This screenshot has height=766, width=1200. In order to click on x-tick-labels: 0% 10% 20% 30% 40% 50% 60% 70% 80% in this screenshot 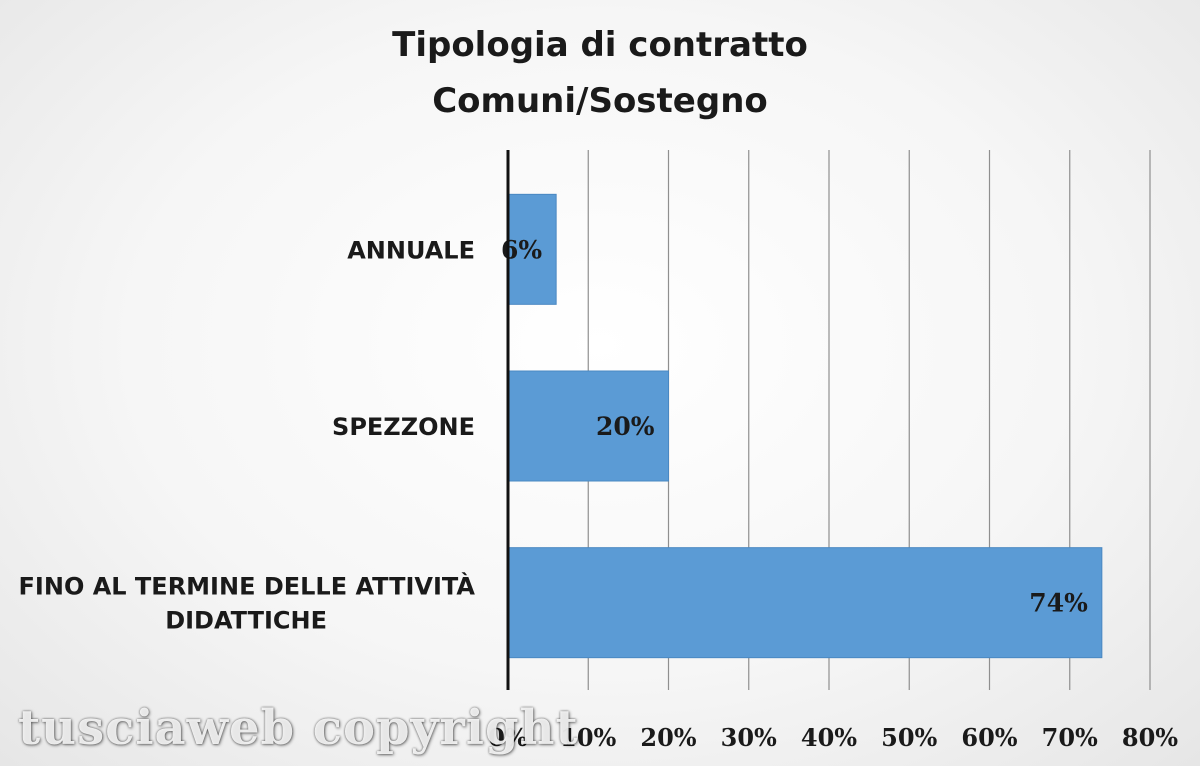, I will do `click(833, 737)`.